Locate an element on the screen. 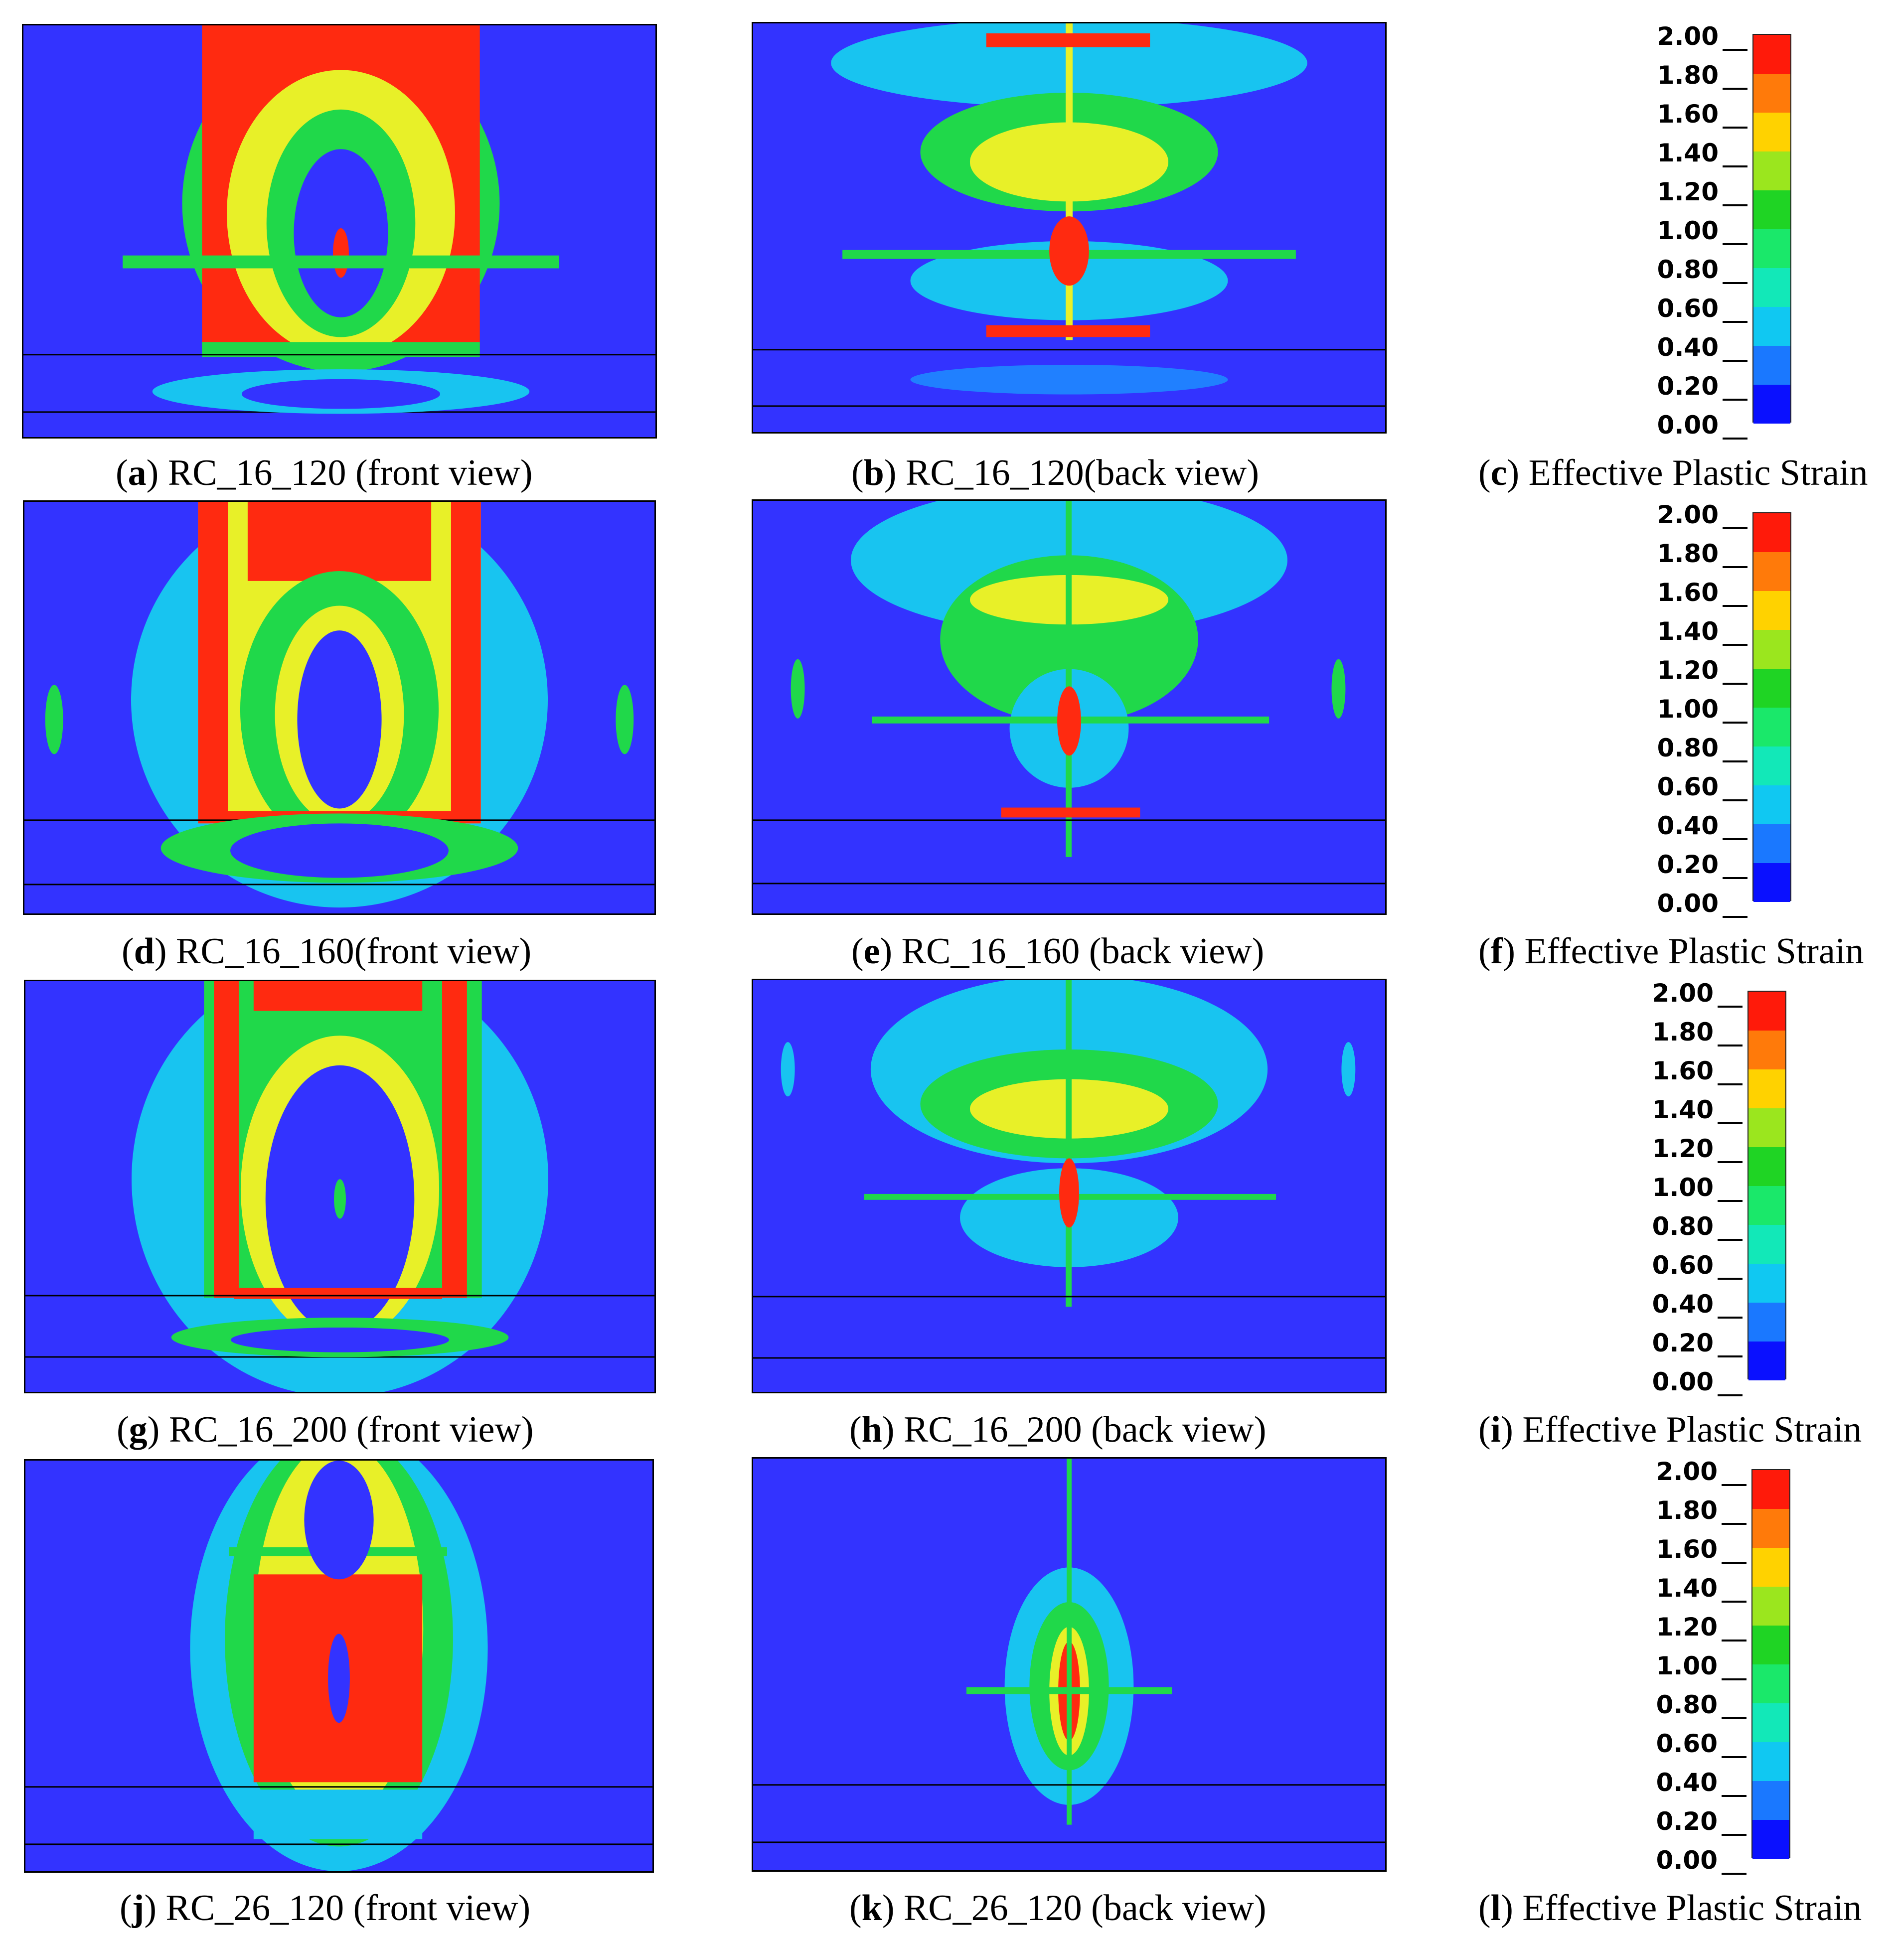 The height and width of the screenshot is (1940, 1904). caption-a: (a) RC_16_120 (front view) is located at coordinates (324, 472).